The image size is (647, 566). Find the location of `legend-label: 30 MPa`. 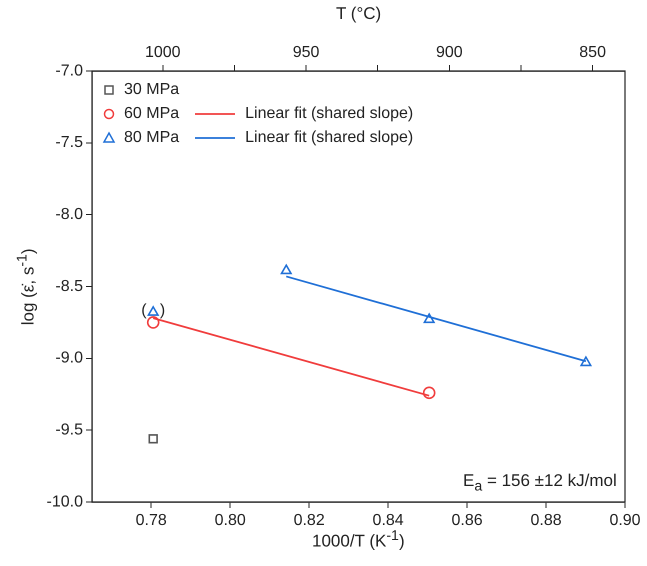

legend-label: 30 MPa is located at coordinates (152, 90).